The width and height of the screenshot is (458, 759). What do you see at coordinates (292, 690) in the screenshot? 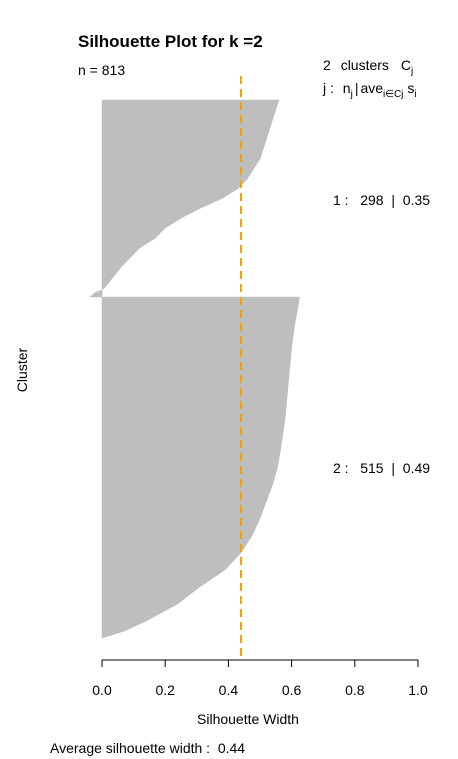
I see `x-tick-label: 0.6` at bounding box center [292, 690].